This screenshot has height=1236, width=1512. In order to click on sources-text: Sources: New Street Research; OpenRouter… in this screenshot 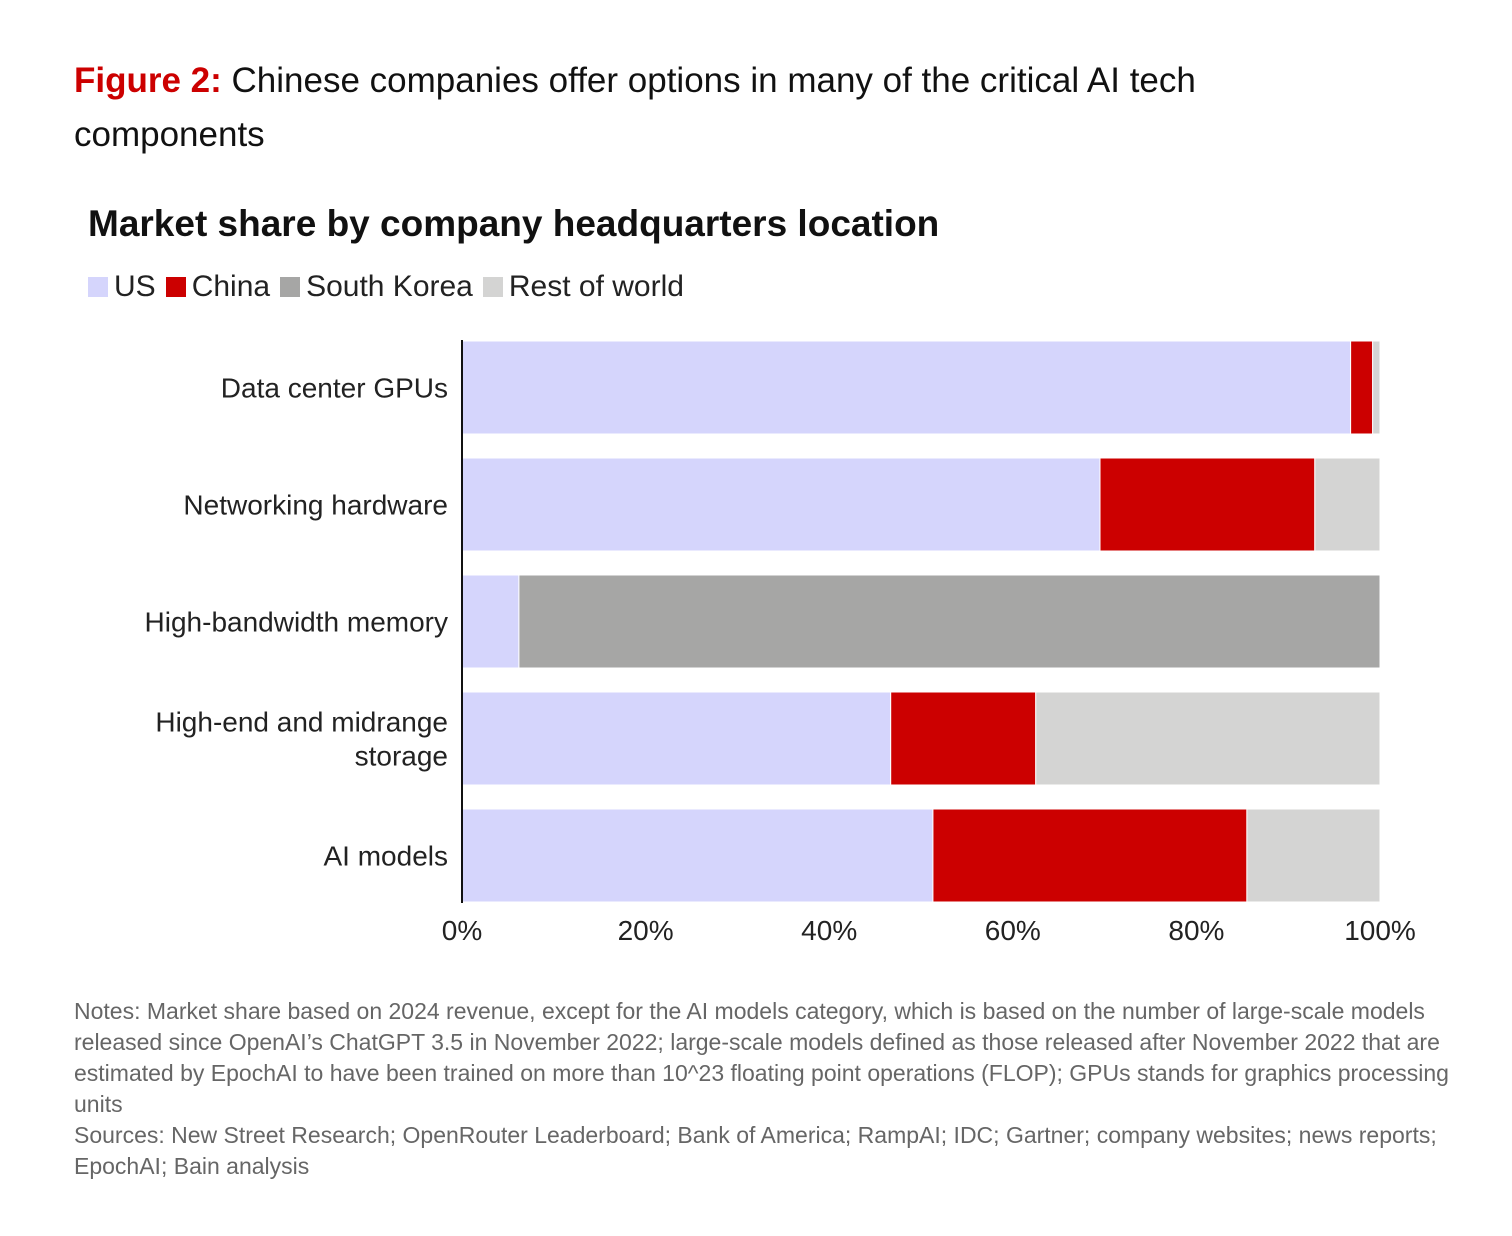, I will do `click(755, 1150)`.